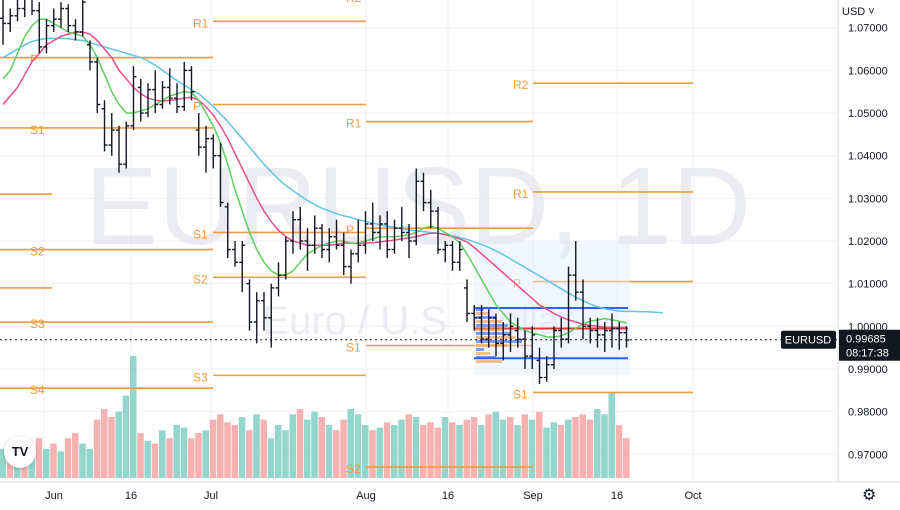 This screenshot has height=510, width=900. I want to click on pivot-label-r2: R2, so click(354, 2).